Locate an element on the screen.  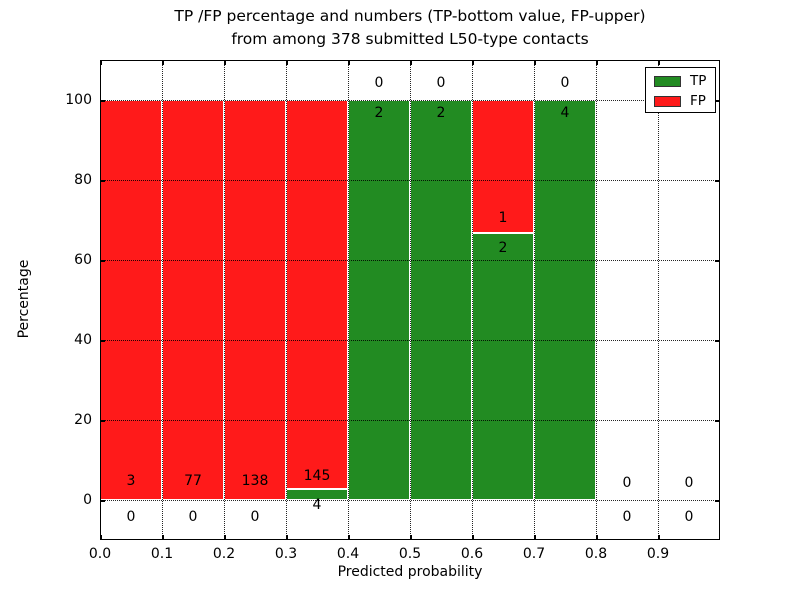
x-tick-label: 0.7 is located at coordinates (534, 554).